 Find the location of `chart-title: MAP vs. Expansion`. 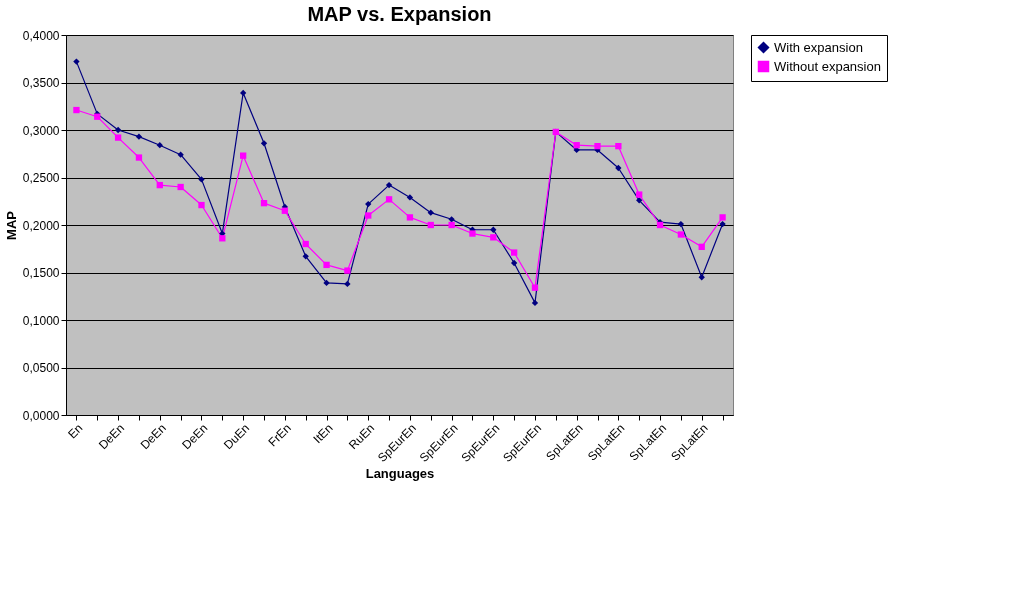

chart-title: MAP vs. Expansion is located at coordinates (399, 14).